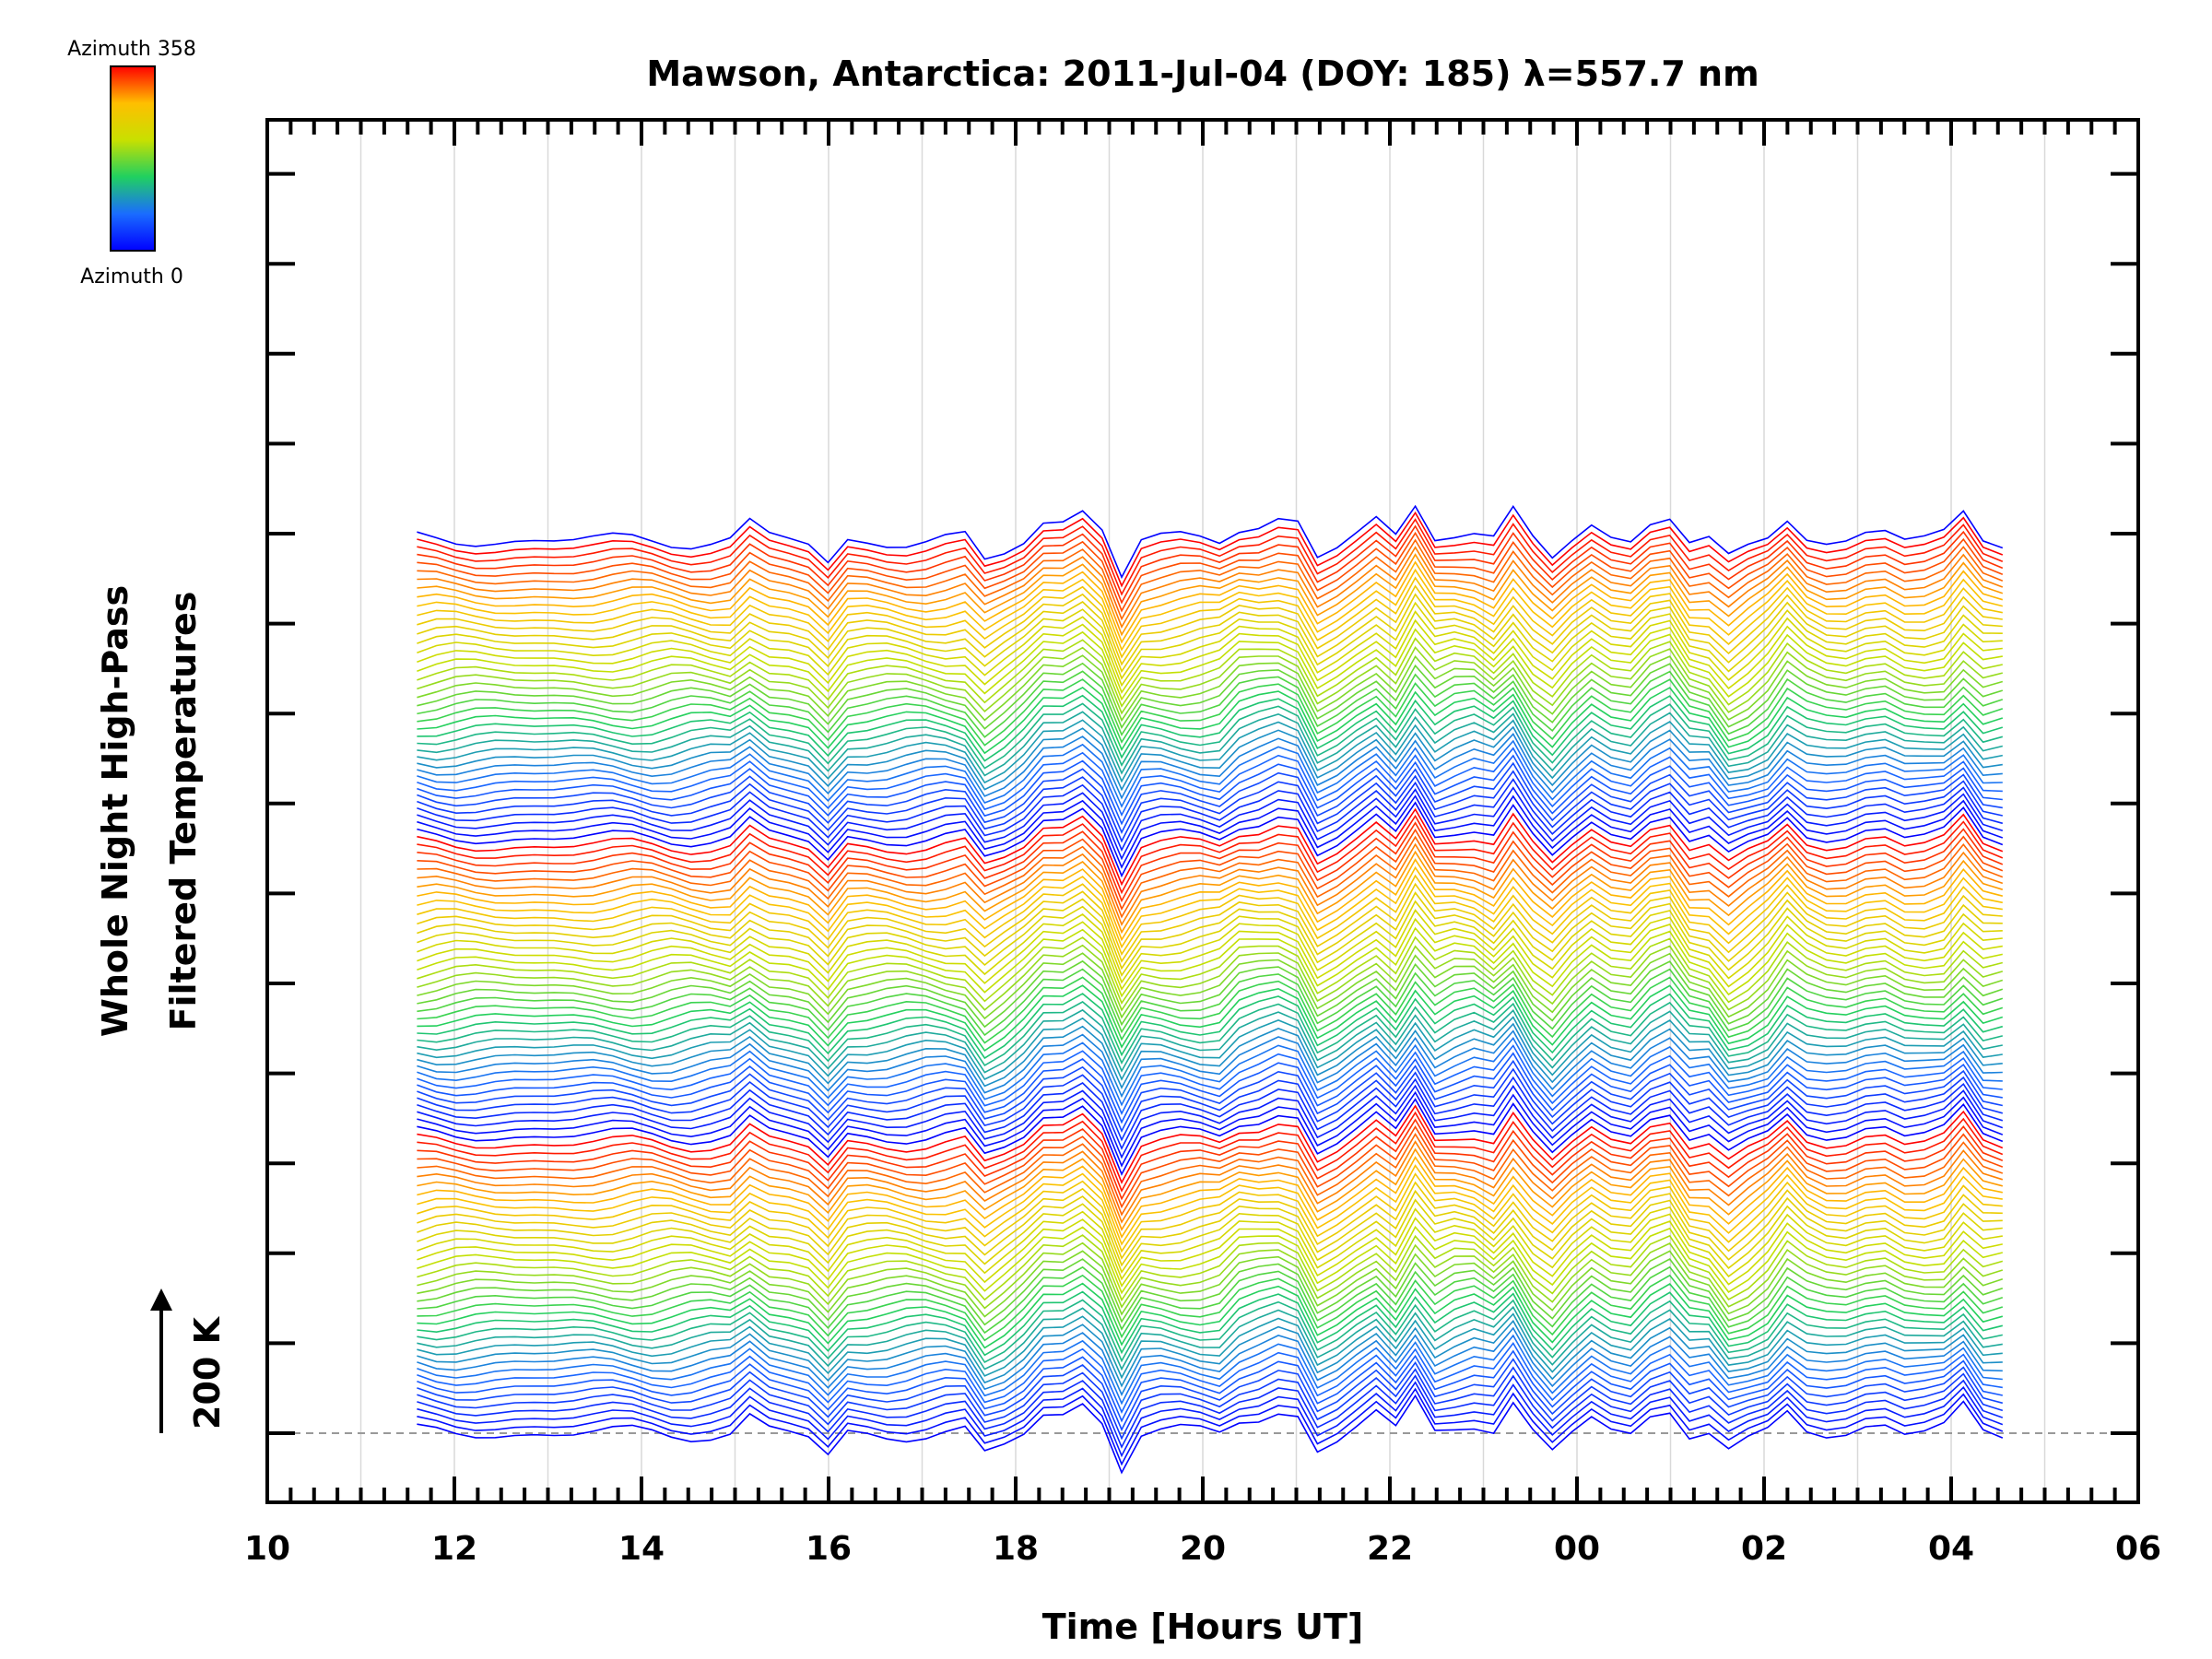  What do you see at coordinates (161, 1360) in the screenshot?
I see `scale-arrow` at bounding box center [161, 1360].